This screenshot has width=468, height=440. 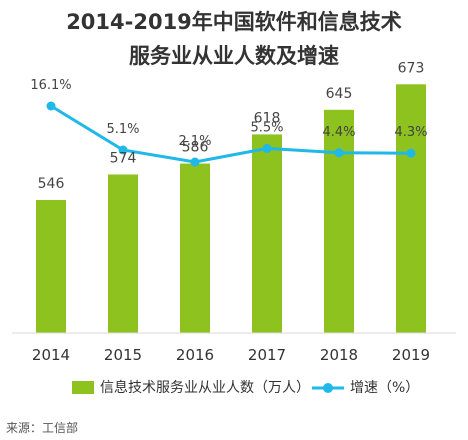 What do you see at coordinates (339, 221) in the screenshot?
I see `bar-2018` at bounding box center [339, 221].